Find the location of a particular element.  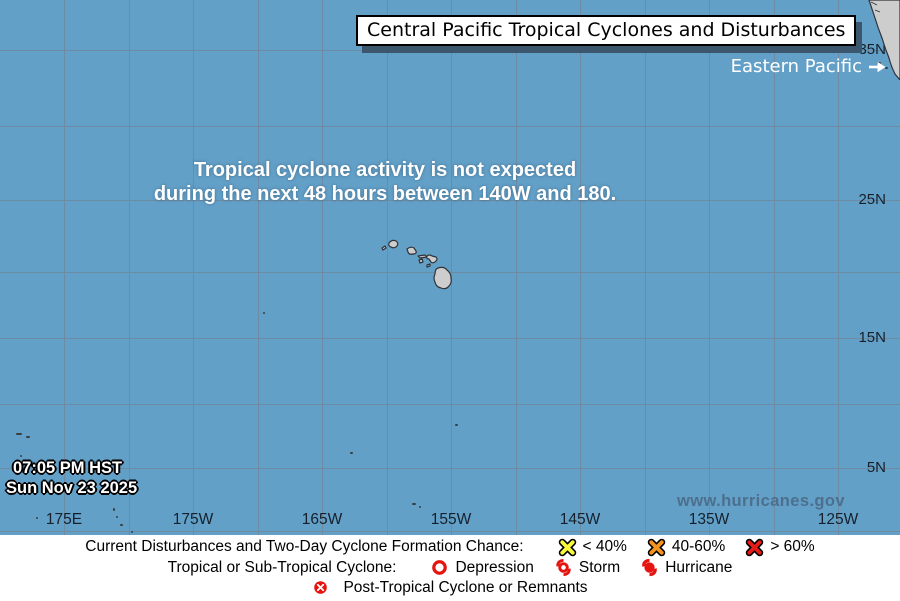

legend-post-tropical-label: Post-Tropical Cyclone or Remnants is located at coordinates (465, 587).